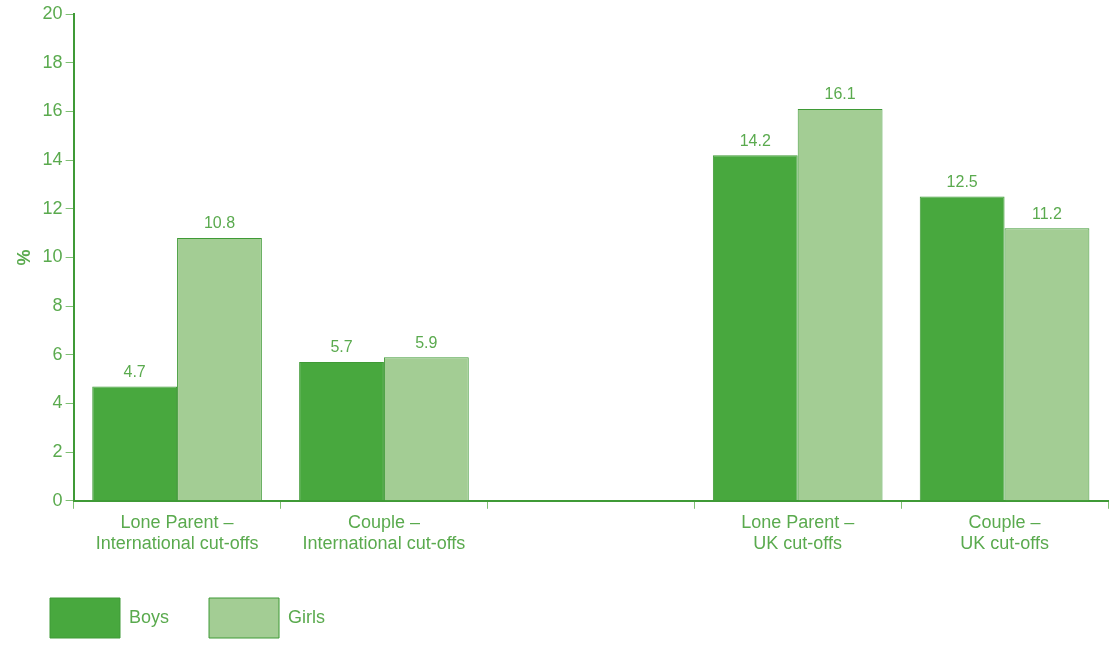  Describe the element at coordinates (57, 402) in the screenshot. I see `y-tick-label: 4` at that location.